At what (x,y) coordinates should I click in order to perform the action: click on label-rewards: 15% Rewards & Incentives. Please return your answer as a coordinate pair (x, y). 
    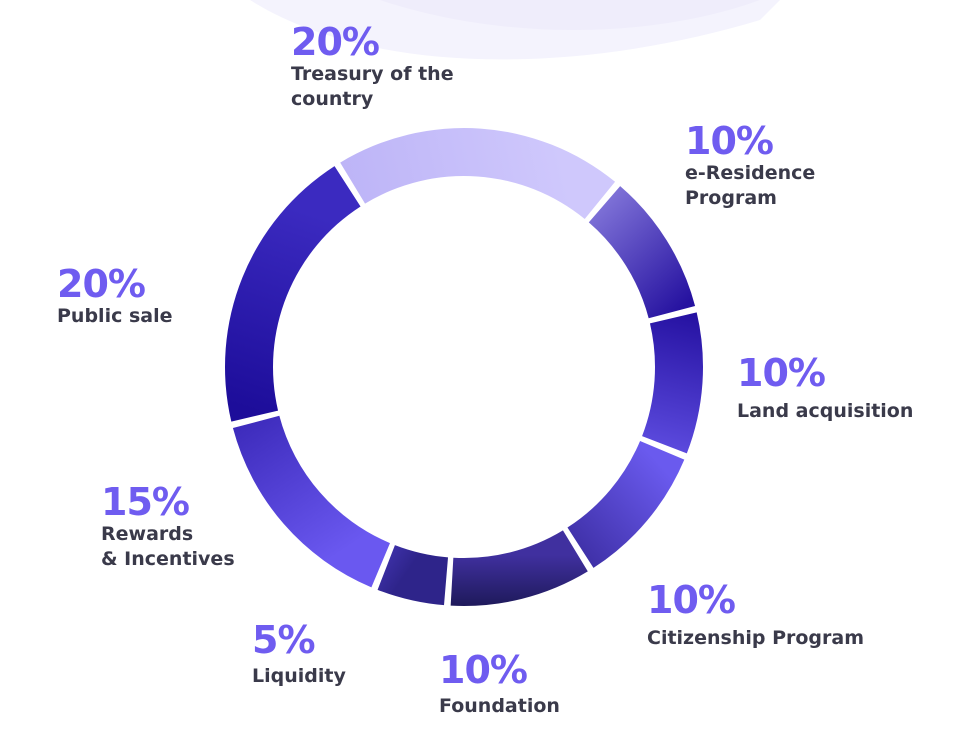
    Looking at the image, I should click on (168, 527).